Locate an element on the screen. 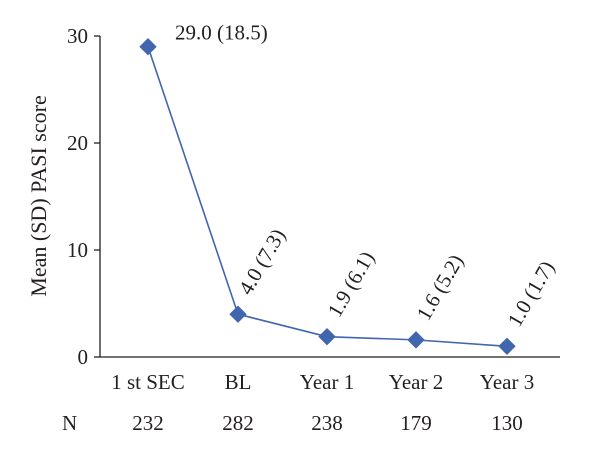 The image size is (600, 451). x-tick-label: BL is located at coordinates (238, 382).